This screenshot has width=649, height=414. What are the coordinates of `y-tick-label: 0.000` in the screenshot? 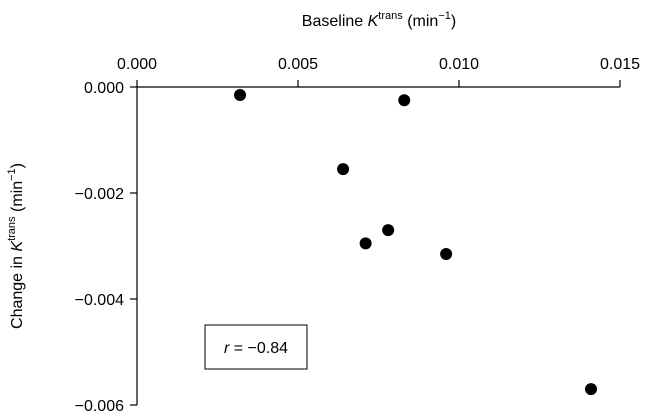 It's located at (104, 88).